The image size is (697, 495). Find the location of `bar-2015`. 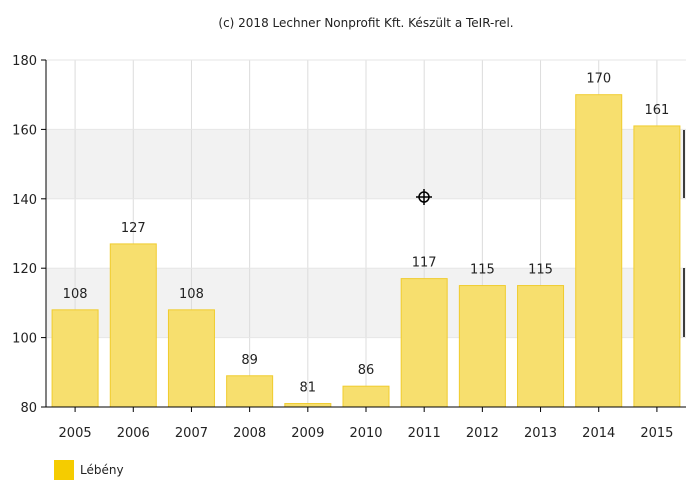

bar-2015 is located at coordinates (657, 266).